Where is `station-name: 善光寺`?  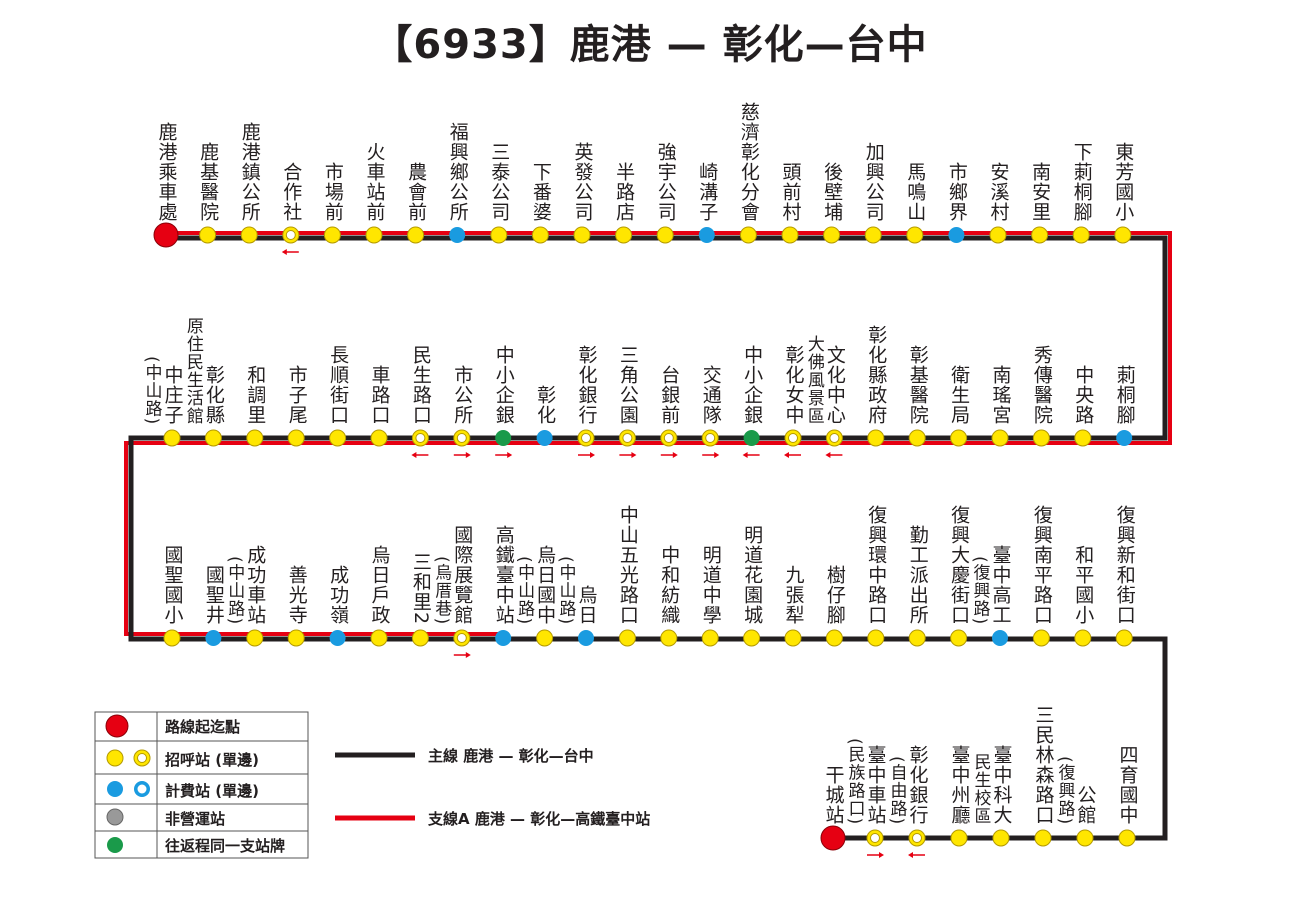 station-name: 善光寺 is located at coordinates (296, 595).